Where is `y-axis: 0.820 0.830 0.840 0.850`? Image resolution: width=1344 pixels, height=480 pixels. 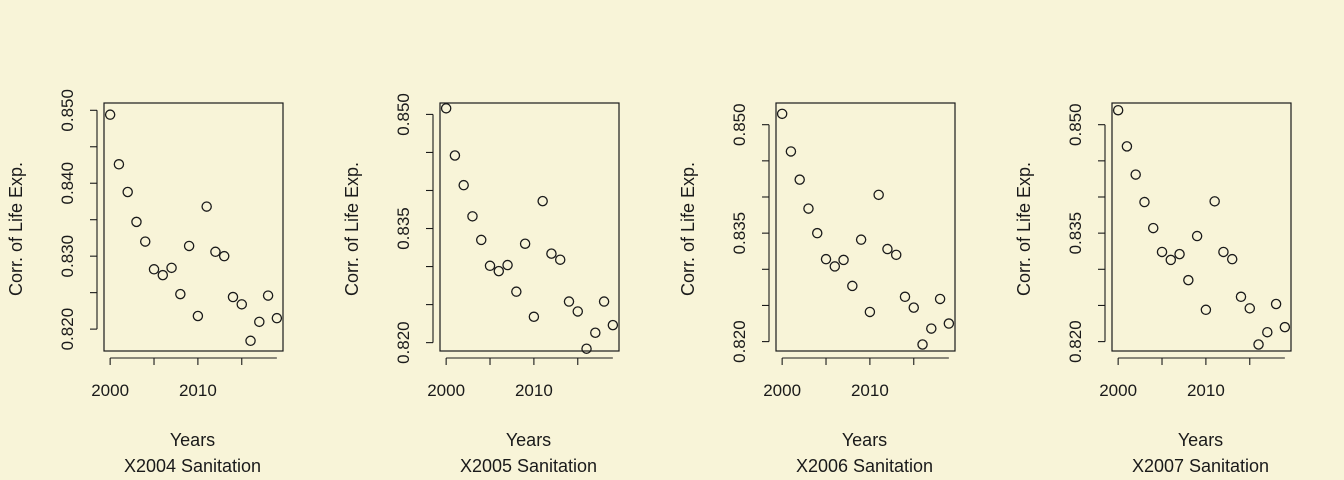
y-axis: 0.820 0.830 0.840 0.850 is located at coordinates (78, 220).